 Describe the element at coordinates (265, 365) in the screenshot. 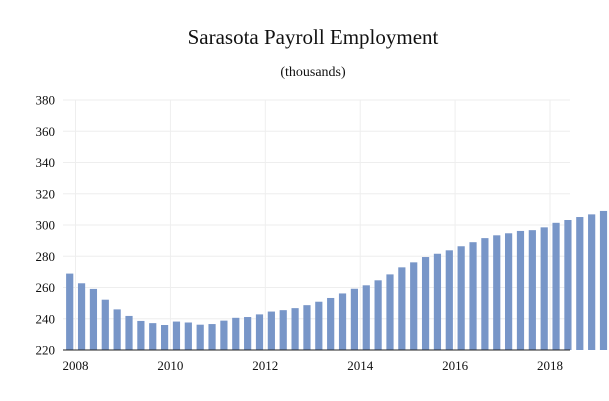

I see `x-tick-label: 2012` at that location.